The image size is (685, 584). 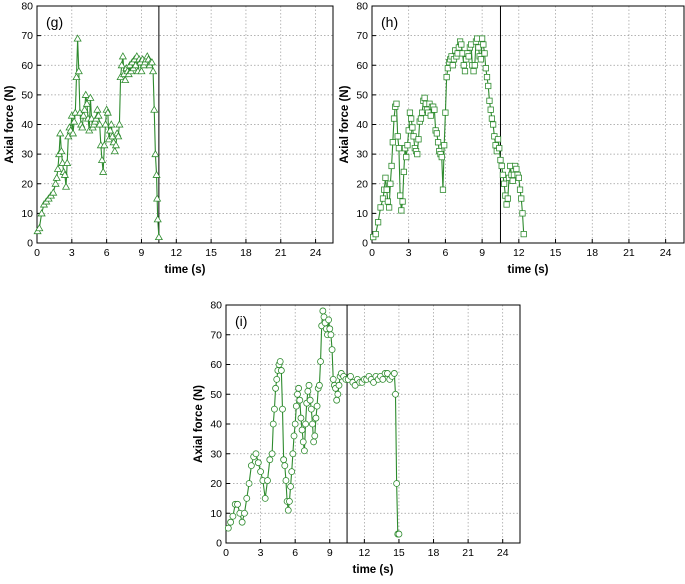 I want to click on x-tick-label: 24, so click(x=503, y=553).